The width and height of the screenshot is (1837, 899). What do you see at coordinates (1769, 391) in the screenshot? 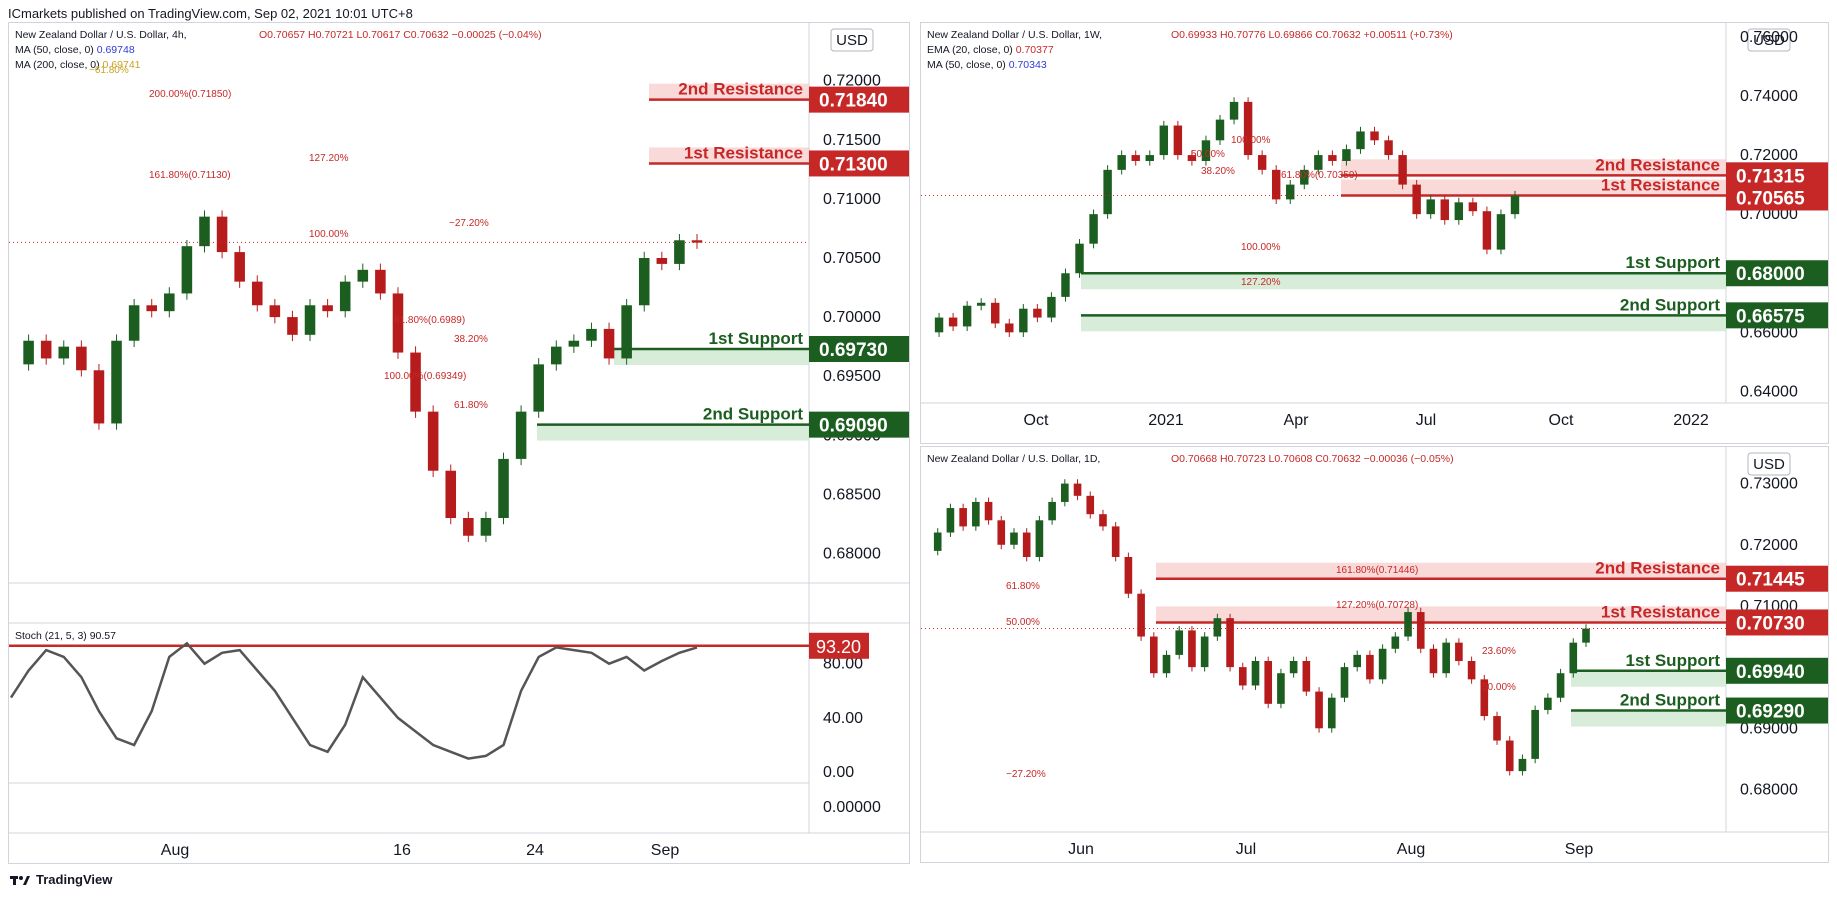
I see `y-tick-label: 0.64000` at bounding box center [1769, 391].